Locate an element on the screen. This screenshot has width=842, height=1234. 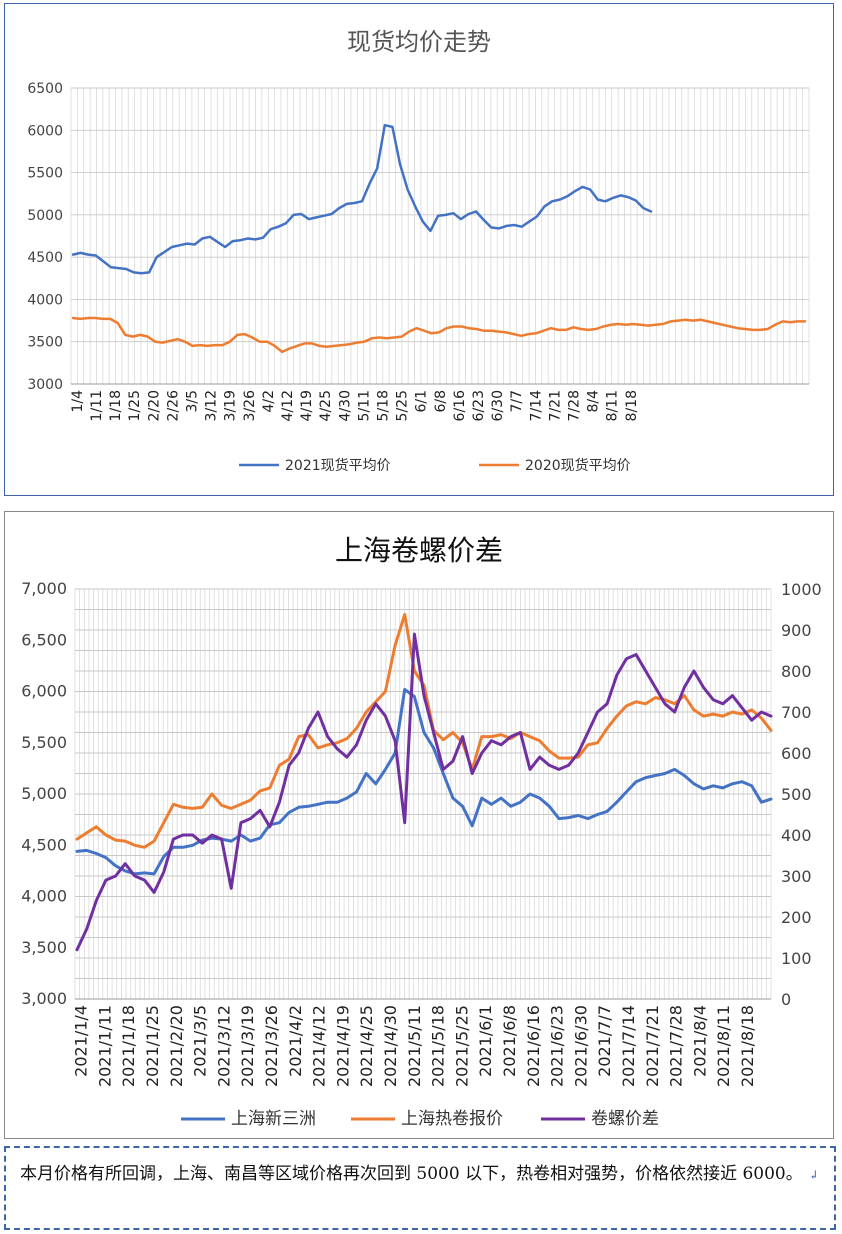
x-axis-tick-label: 2021/1/11 is located at coordinates (104, 1046).